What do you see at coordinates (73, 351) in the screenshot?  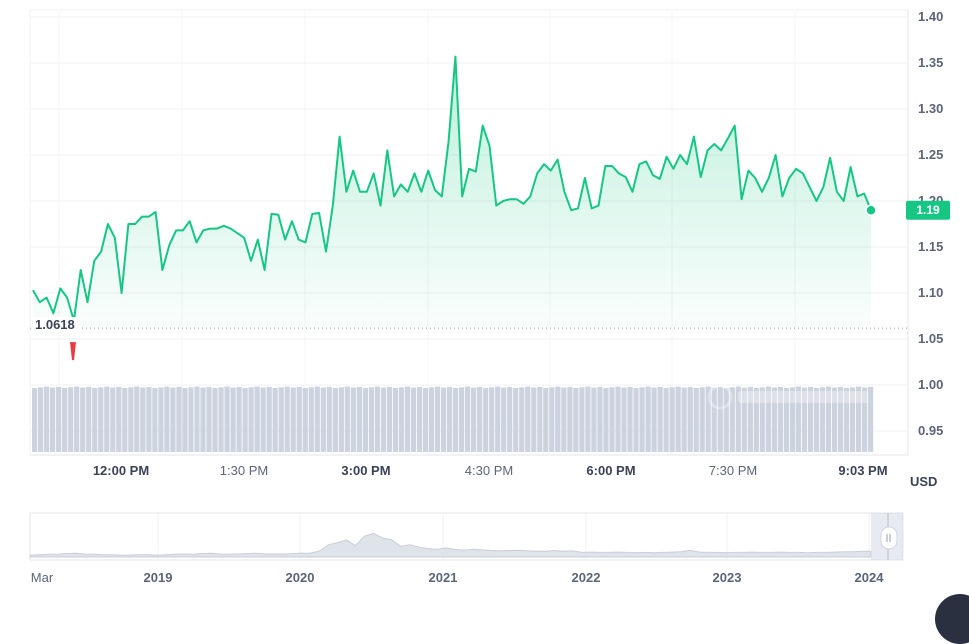 I see `down-arrow-icon` at bounding box center [73, 351].